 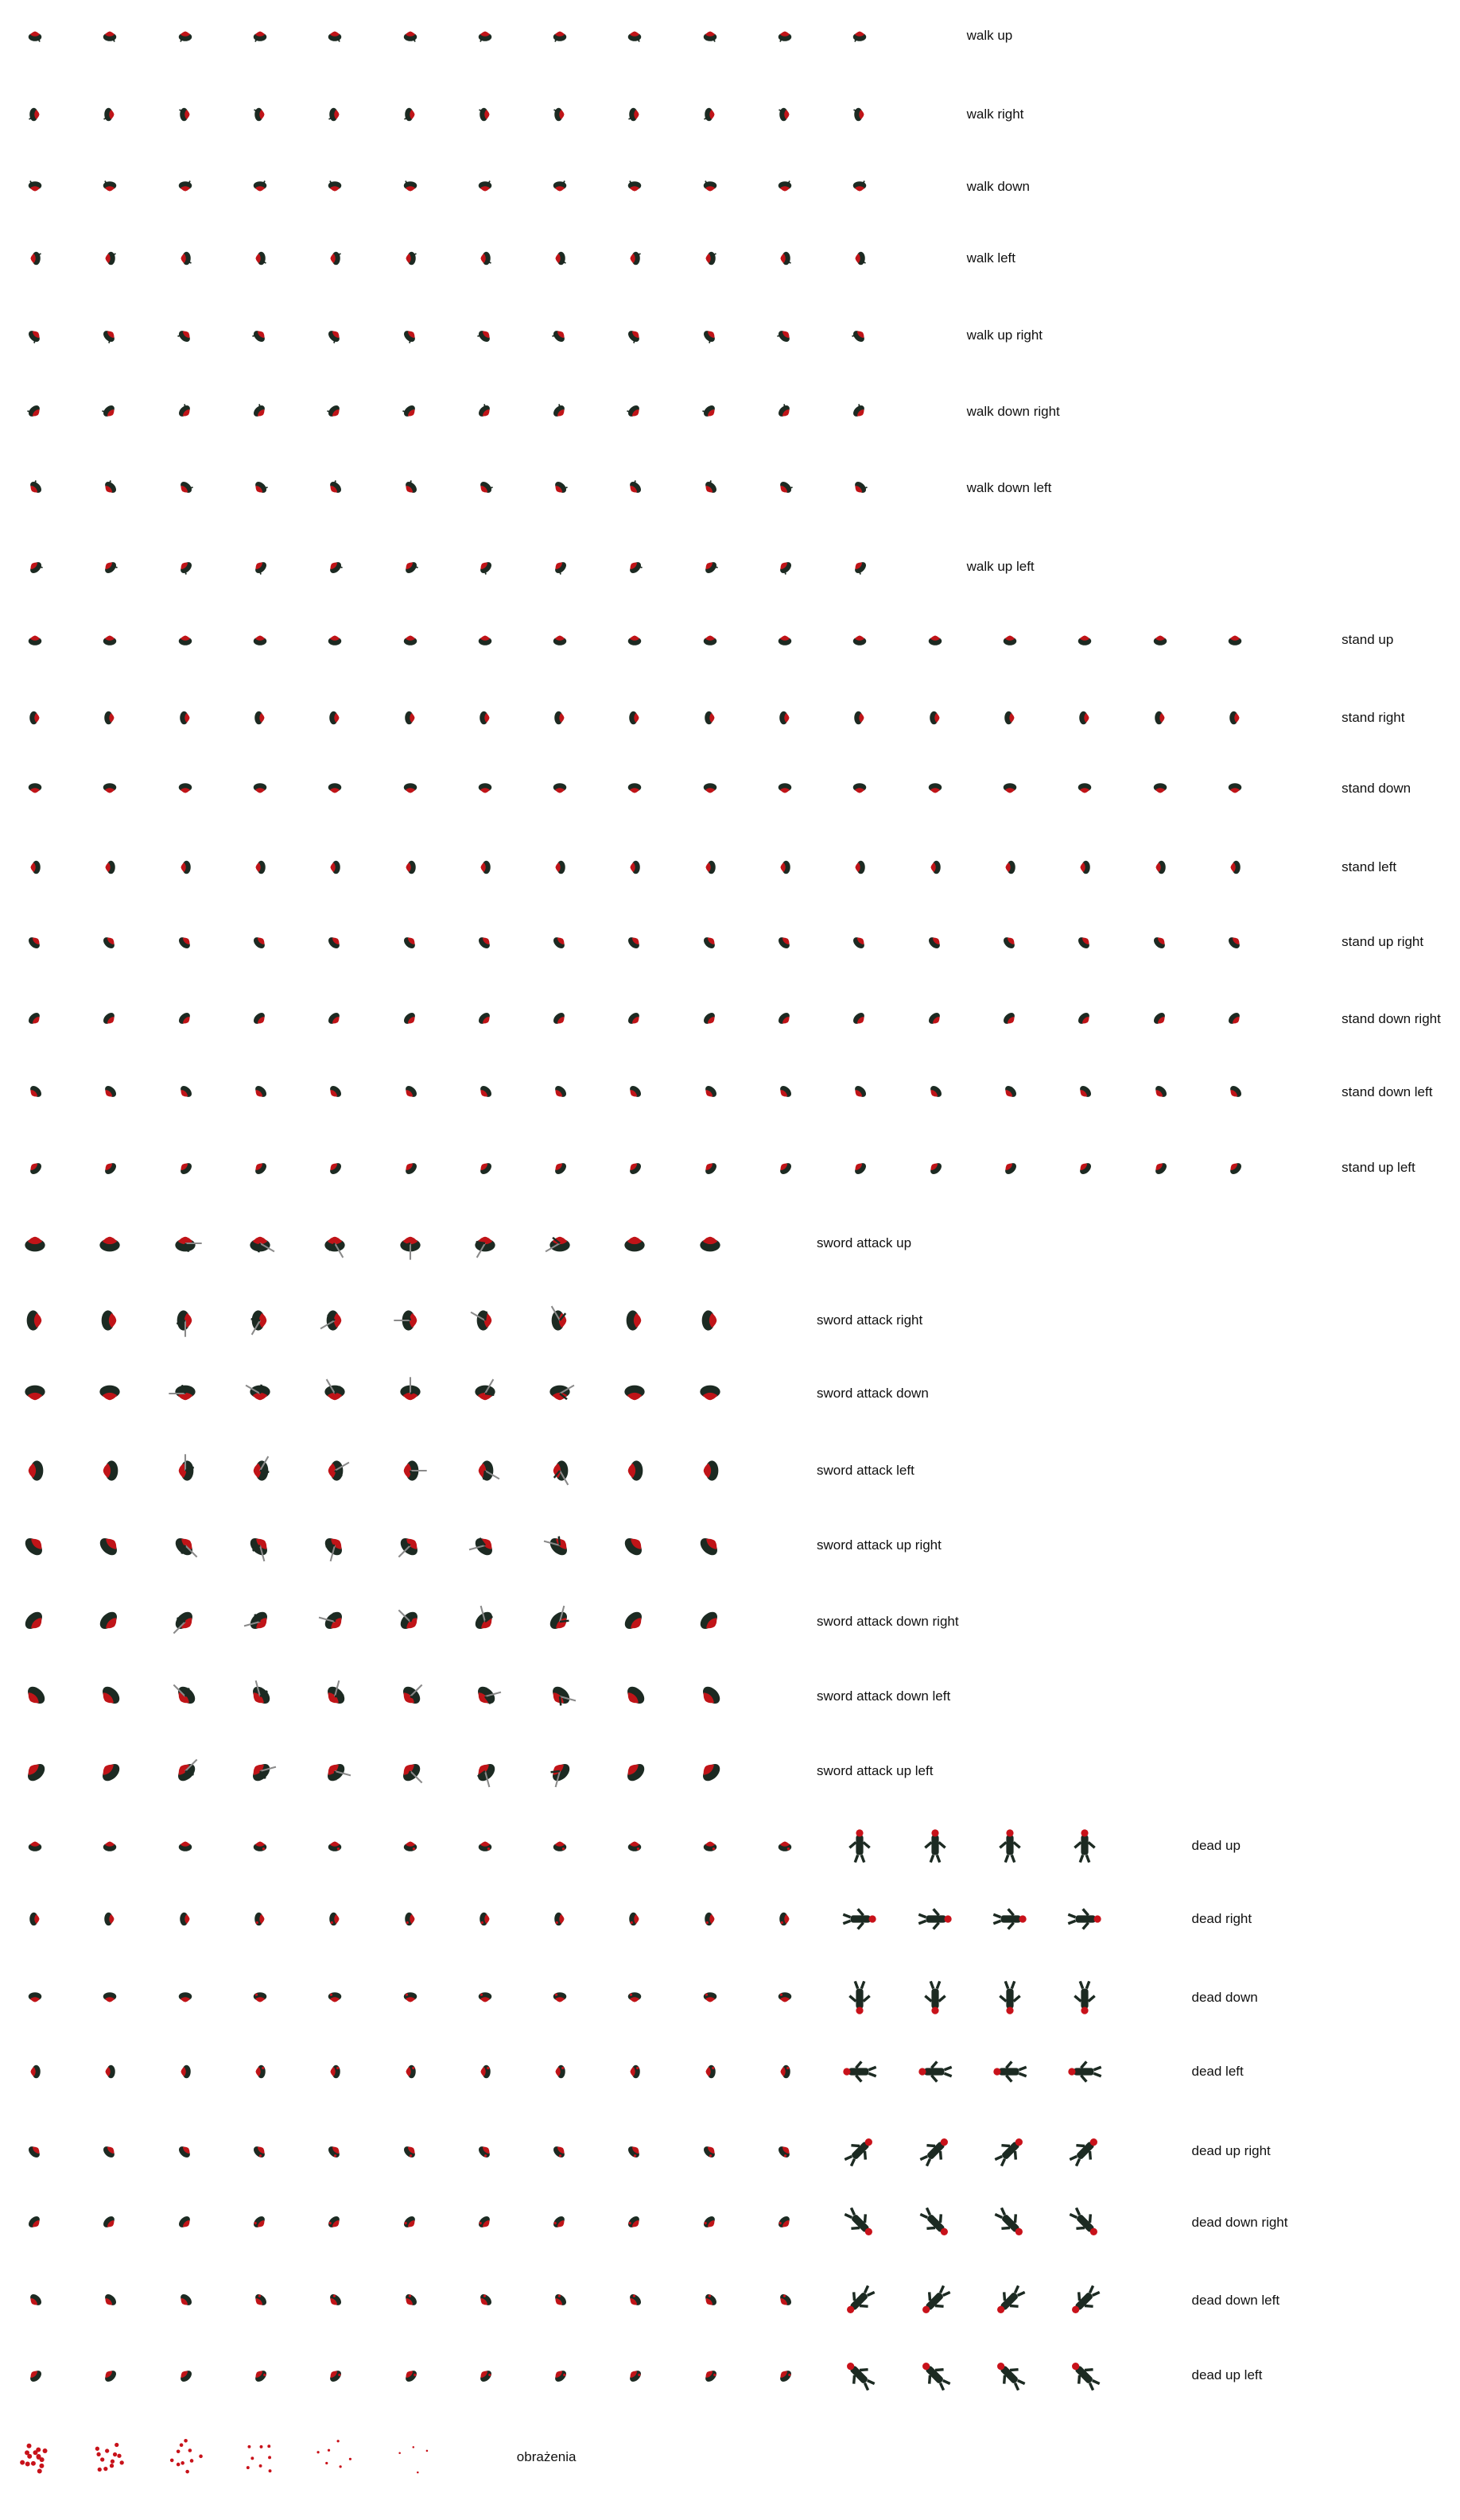 What do you see at coordinates (1217, 2071) in the screenshot?
I see `animation-row-label: dead left` at bounding box center [1217, 2071].